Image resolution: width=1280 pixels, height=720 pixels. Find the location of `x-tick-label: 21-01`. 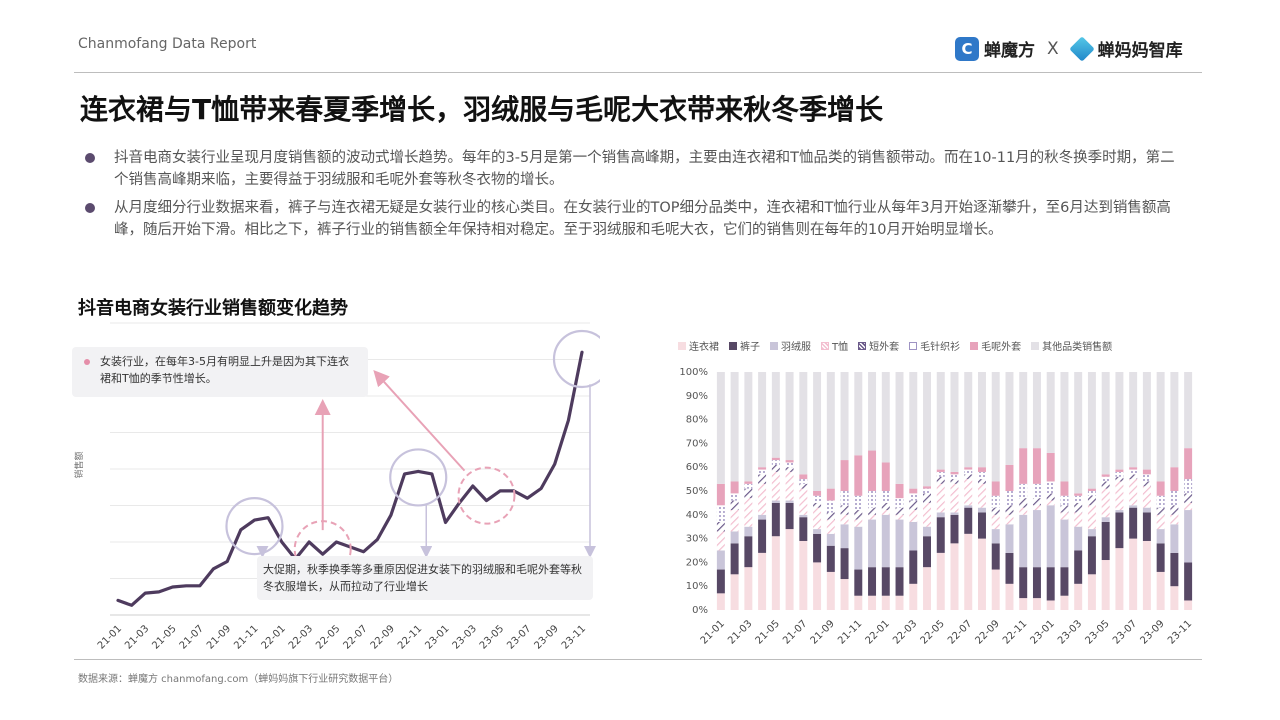

x-tick-label: 21-01 is located at coordinates (713, 632).